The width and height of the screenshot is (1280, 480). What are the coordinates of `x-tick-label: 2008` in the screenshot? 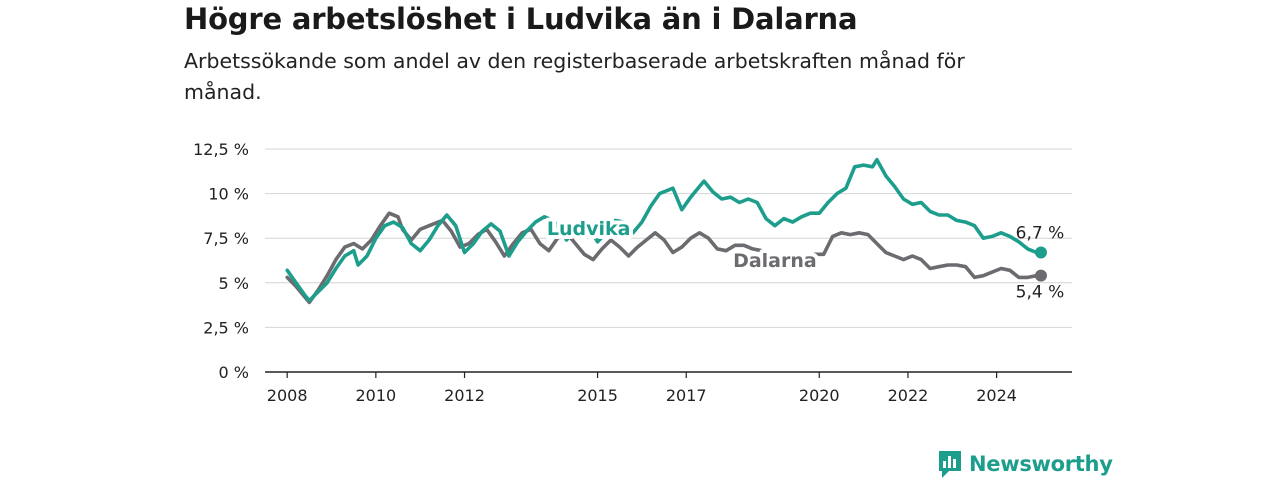 It's located at (287, 395).